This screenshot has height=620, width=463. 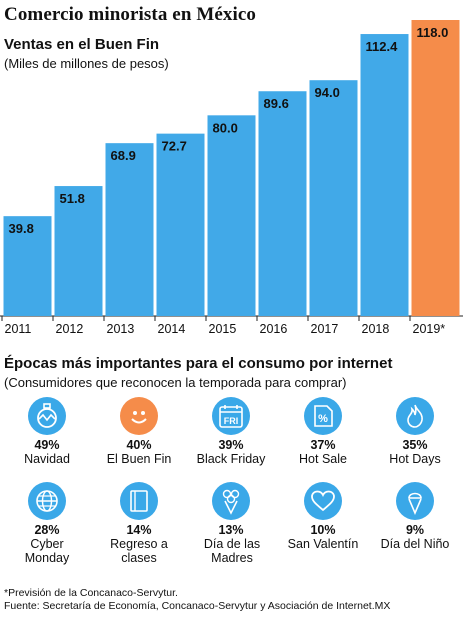 I want to click on x-tick-label: 2013, so click(x=121, y=329).